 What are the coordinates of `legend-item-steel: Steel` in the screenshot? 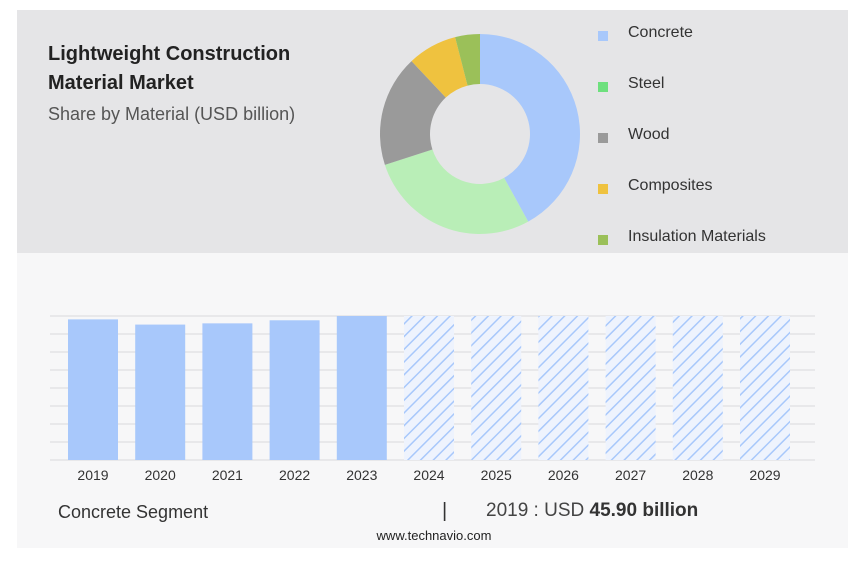 It's located at (716, 86).